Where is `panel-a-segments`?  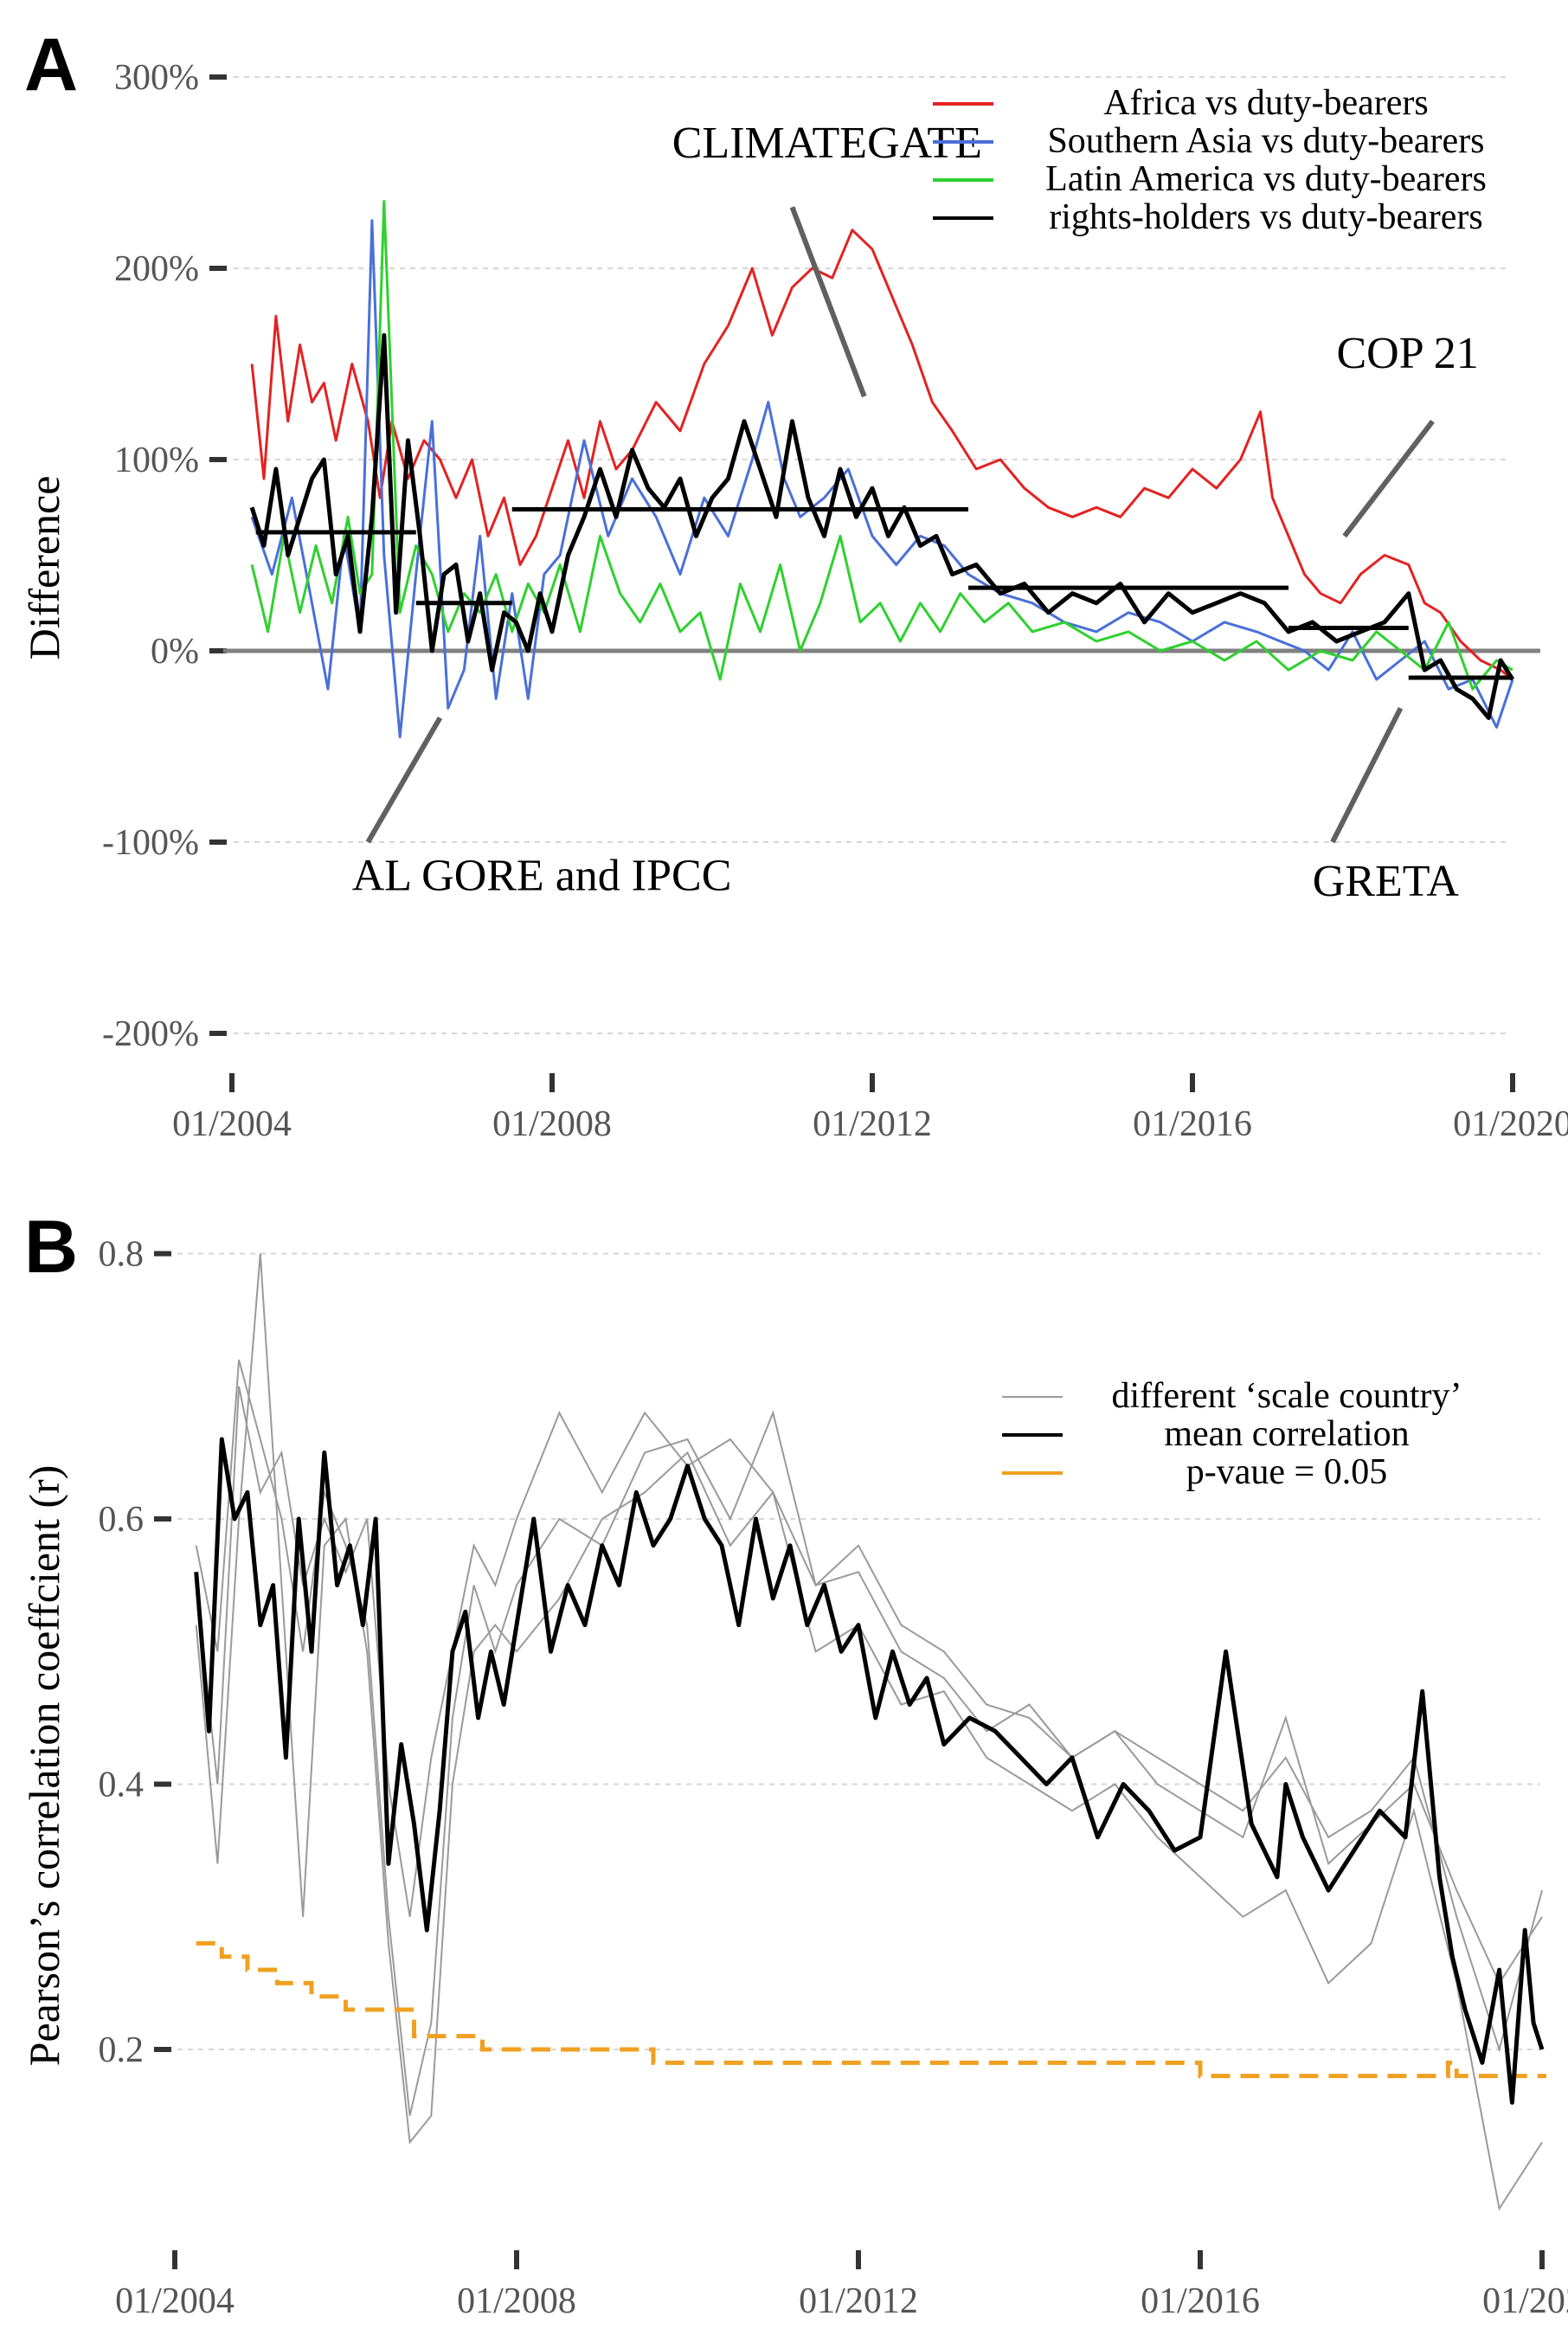
panel-a-segments is located at coordinates (884, 593).